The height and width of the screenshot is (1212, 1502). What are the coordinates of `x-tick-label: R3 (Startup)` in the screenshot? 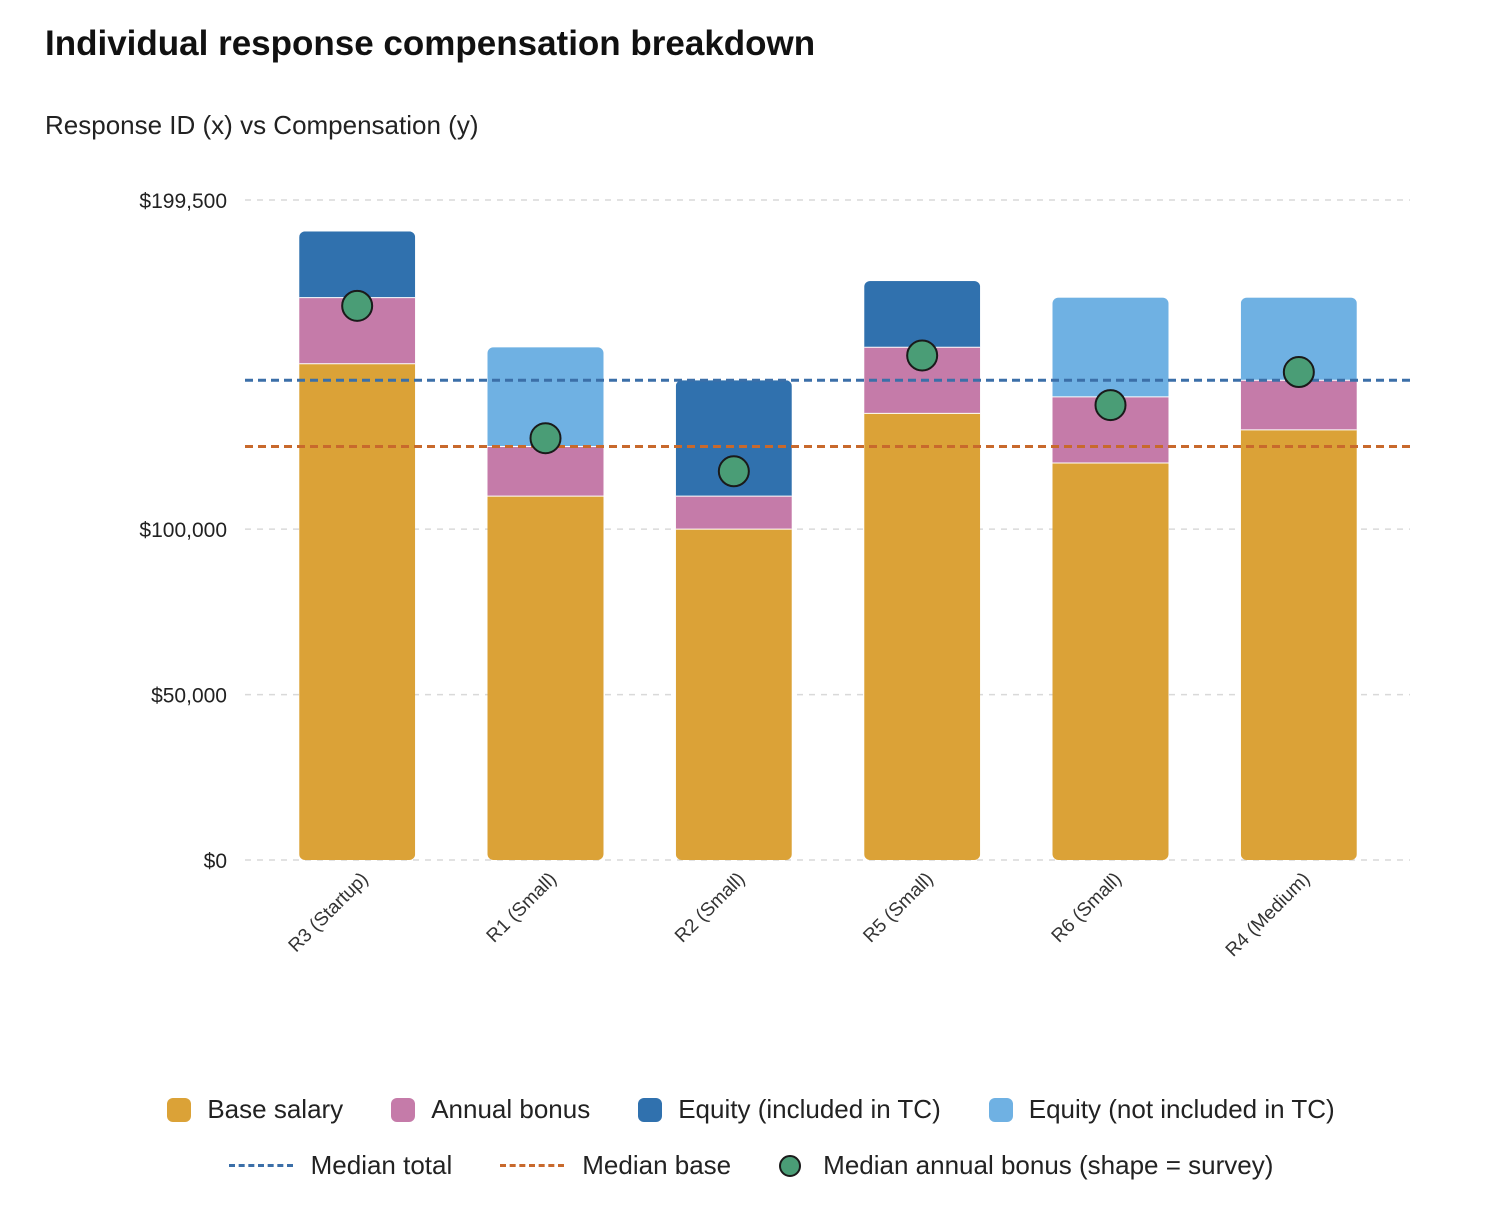 It's located at (329, 913).